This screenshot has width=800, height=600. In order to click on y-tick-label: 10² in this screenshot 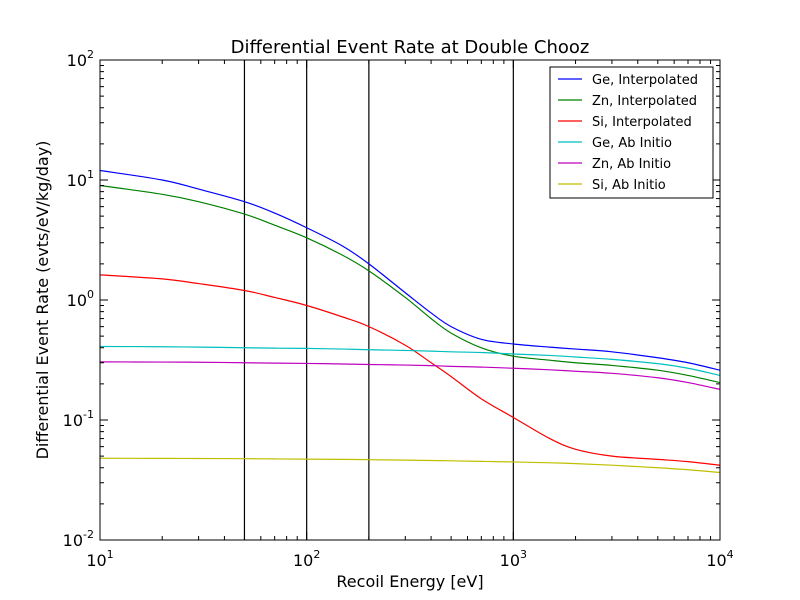, I will do `click(80, 59)`.